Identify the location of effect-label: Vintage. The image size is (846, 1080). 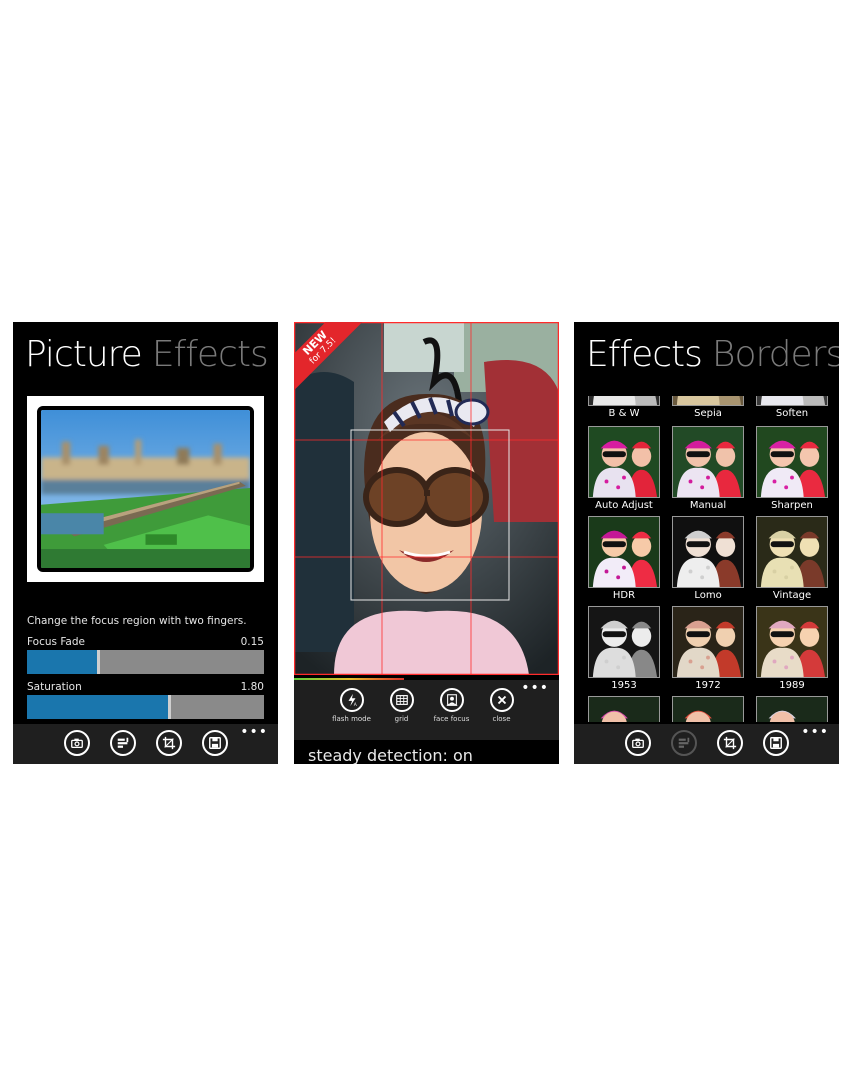
(792, 595).